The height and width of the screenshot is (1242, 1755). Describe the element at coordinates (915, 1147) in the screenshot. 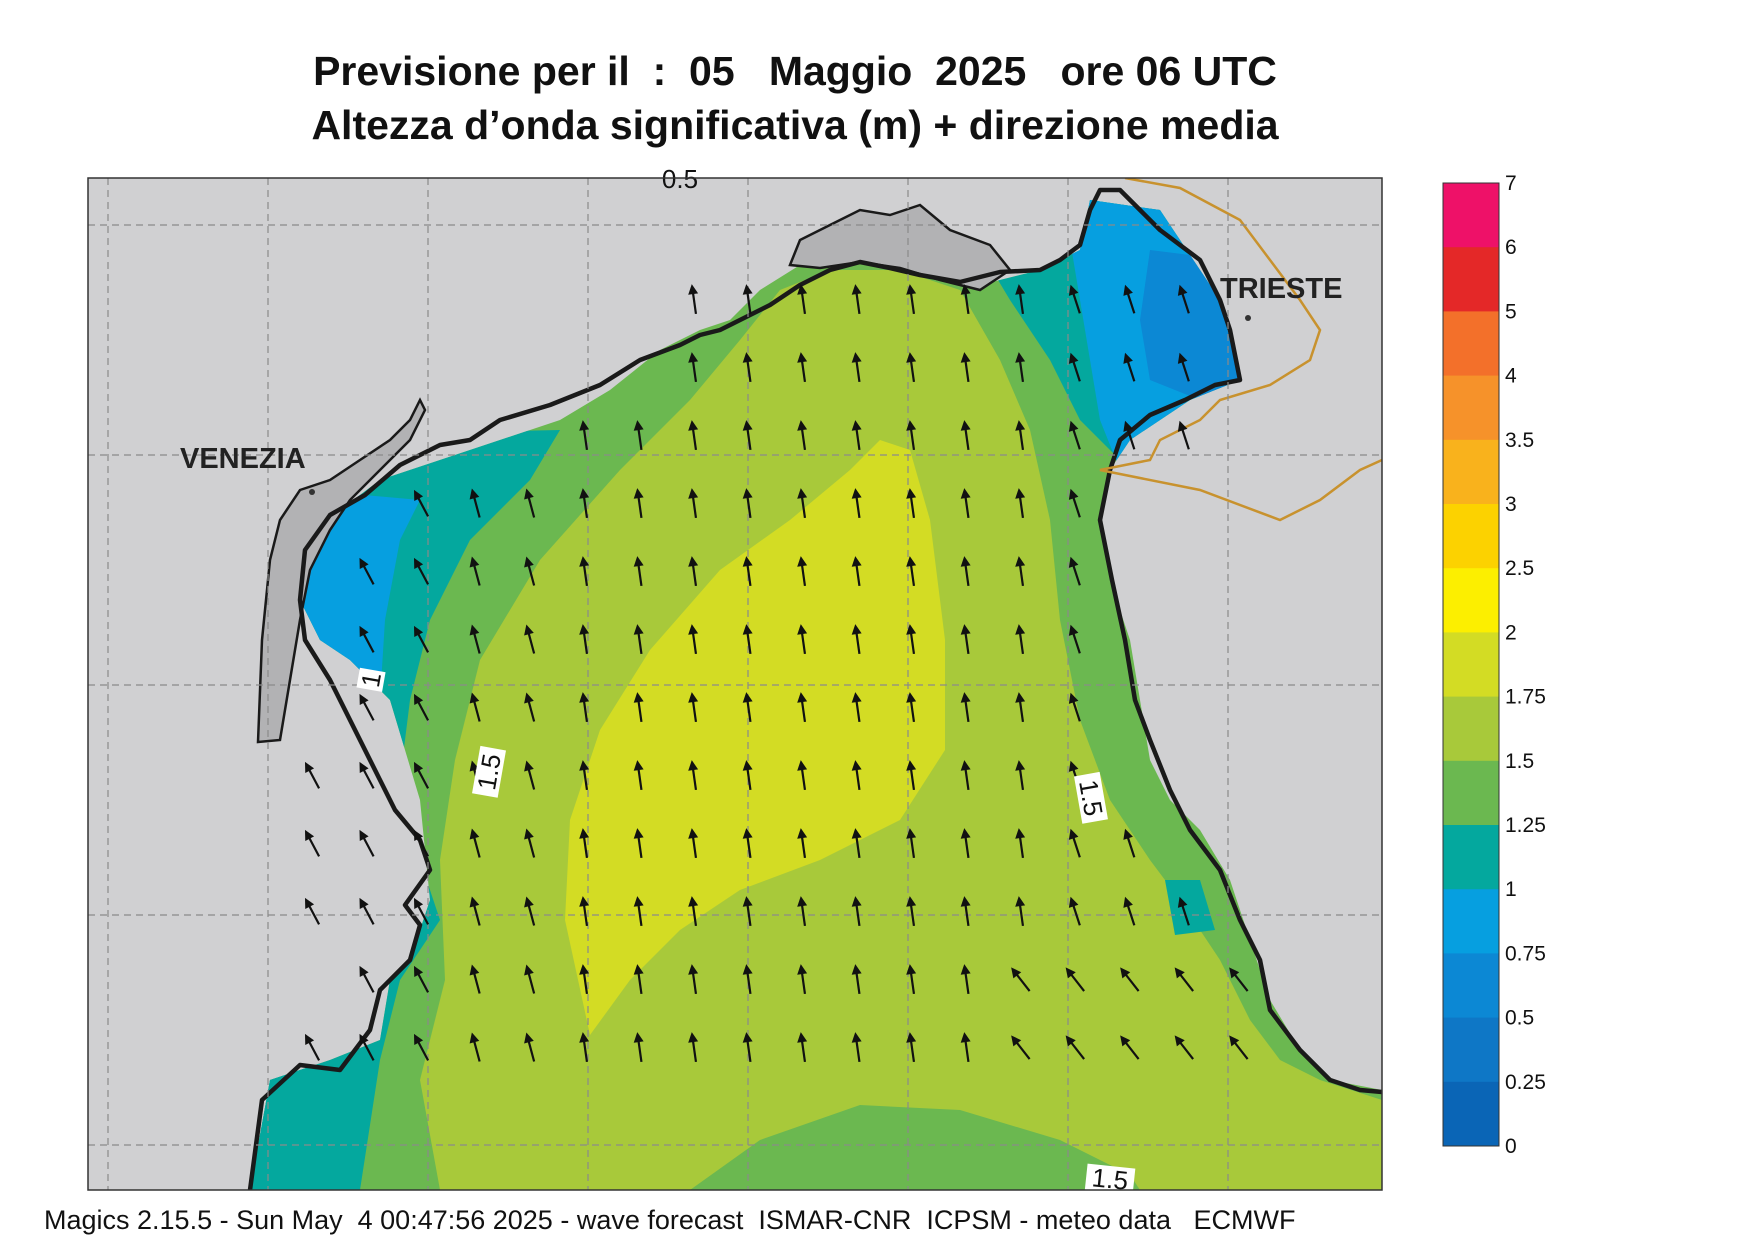

I see `band-1-25-south` at that location.